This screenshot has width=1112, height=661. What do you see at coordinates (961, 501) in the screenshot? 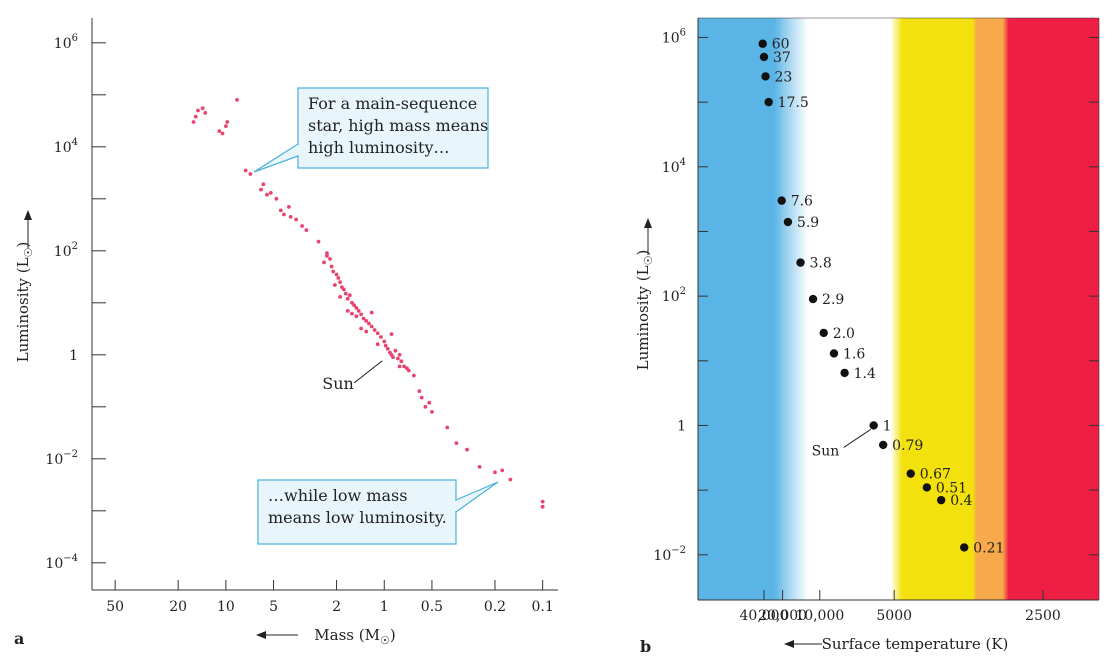
I see `star-mass-label: 0.4` at bounding box center [961, 501].